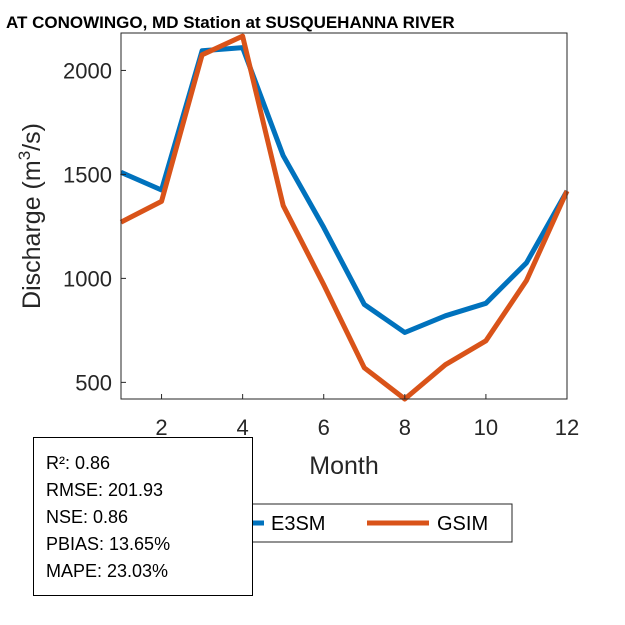 The width and height of the screenshot is (625, 625). What do you see at coordinates (78, 463) in the screenshot?
I see `stat-r2: R²: 0.86` at bounding box center [78, 463].